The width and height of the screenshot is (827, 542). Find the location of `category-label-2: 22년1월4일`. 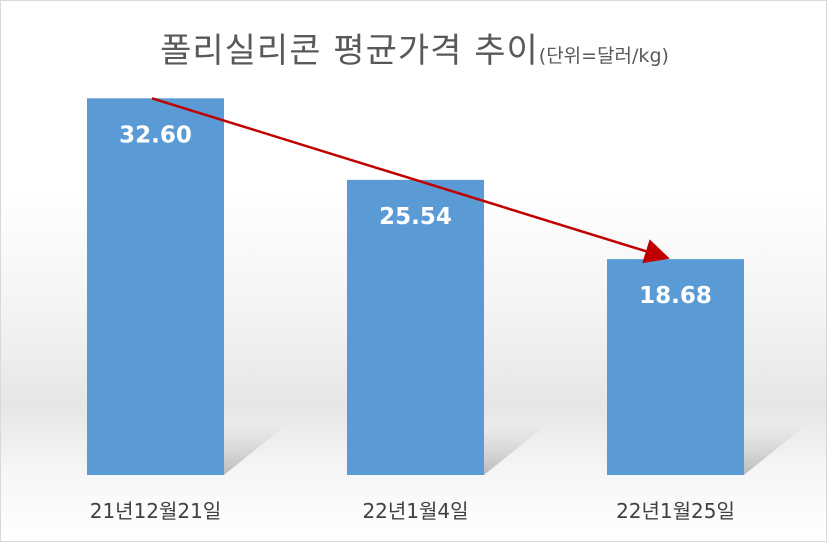

category-label-2: 22년1월4일 is located at coordinates (415, 511).